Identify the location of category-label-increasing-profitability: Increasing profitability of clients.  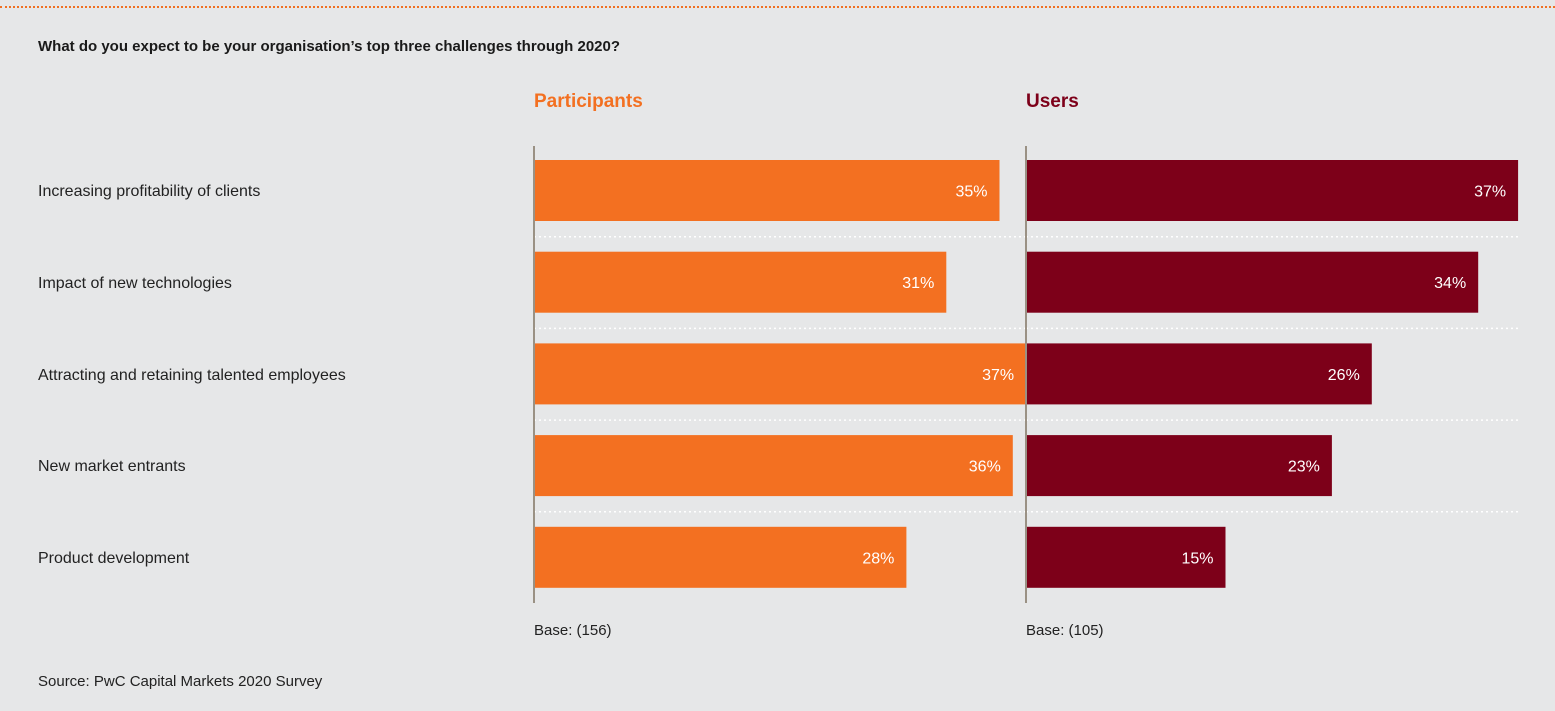
(149, 191).